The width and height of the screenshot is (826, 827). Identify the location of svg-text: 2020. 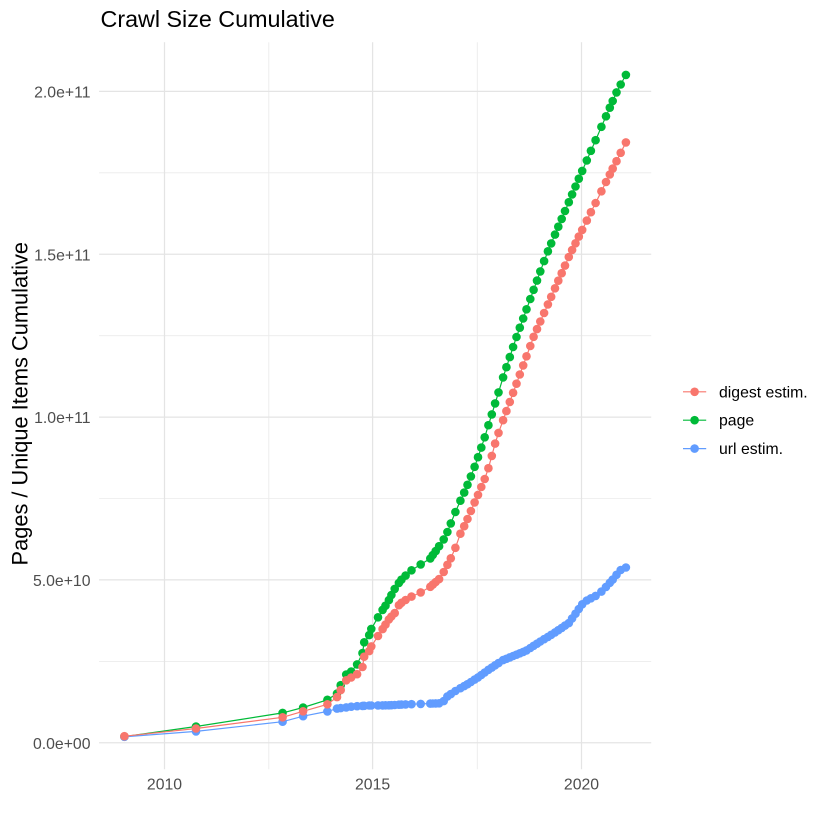
(581, 785).